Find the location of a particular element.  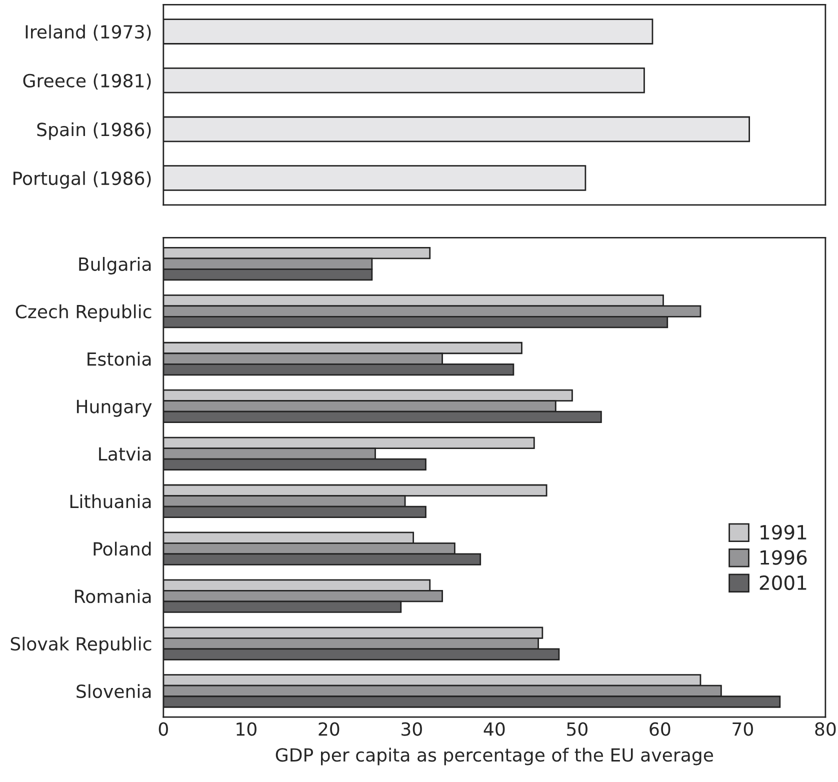

y-tick-label: Greece (1981) is located at coordinates (87, 82).